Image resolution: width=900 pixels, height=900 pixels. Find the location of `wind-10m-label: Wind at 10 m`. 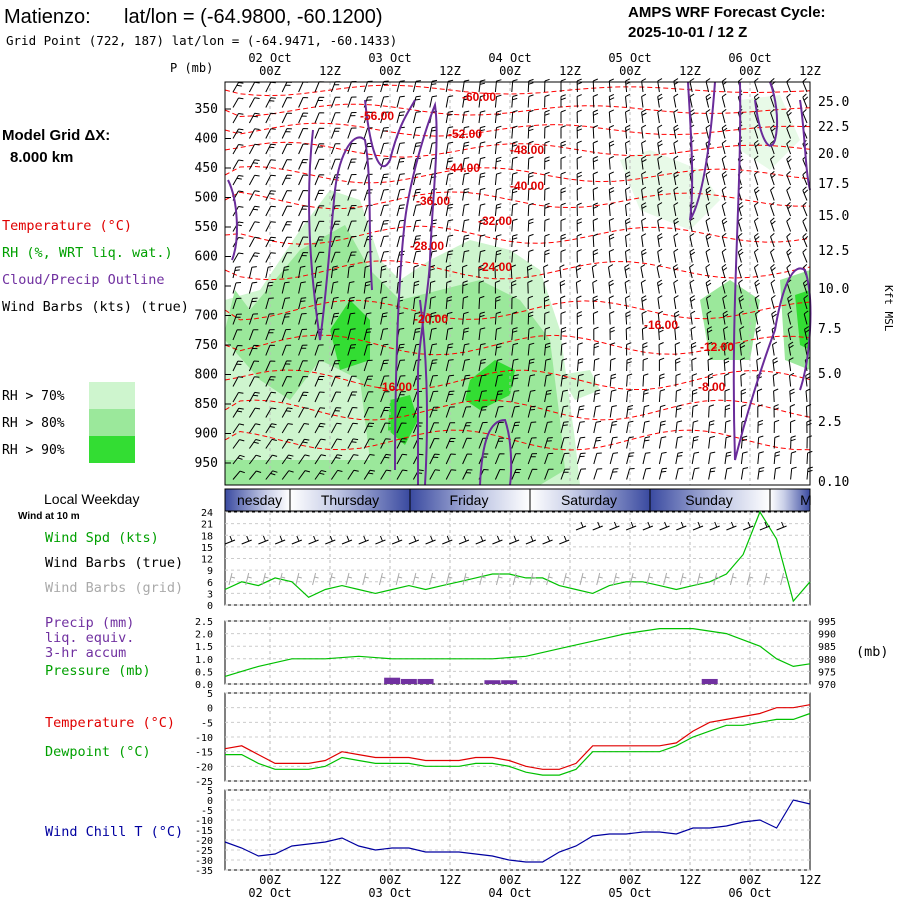

wind-10m-label: Wind at 10 m is located at coordinates (49, 516).